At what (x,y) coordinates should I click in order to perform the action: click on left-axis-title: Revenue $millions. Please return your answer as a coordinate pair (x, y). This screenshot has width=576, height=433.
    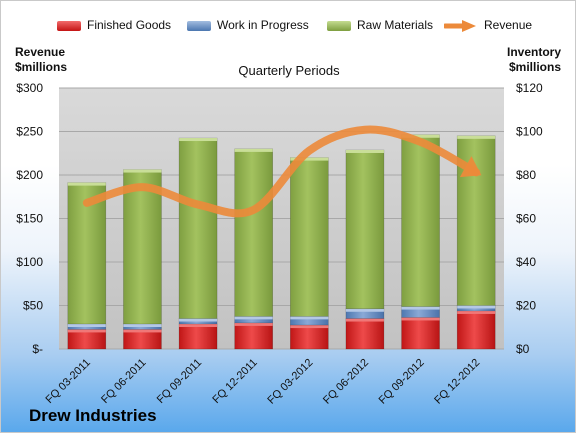
    Looking at the image, I should click on (41, 60).